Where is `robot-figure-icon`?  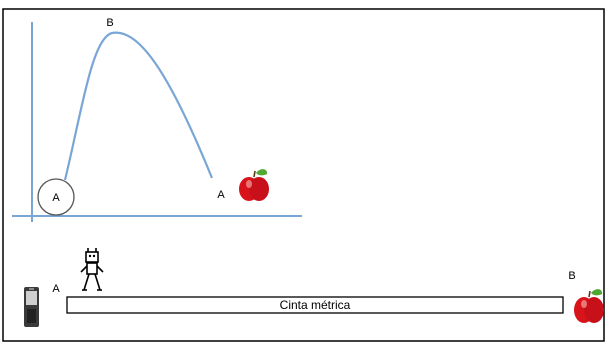 robot-figure-icon is located at coordinates (92, 269).